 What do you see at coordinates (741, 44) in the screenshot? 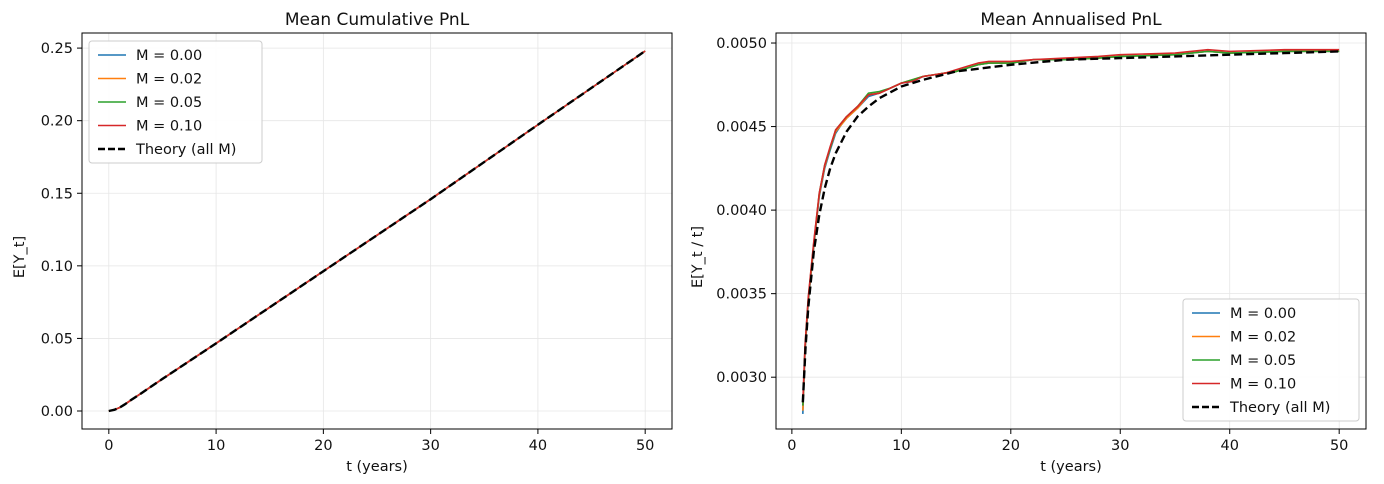
I see `y-tick-label: 0.0050` at bounding box center [741, 44].